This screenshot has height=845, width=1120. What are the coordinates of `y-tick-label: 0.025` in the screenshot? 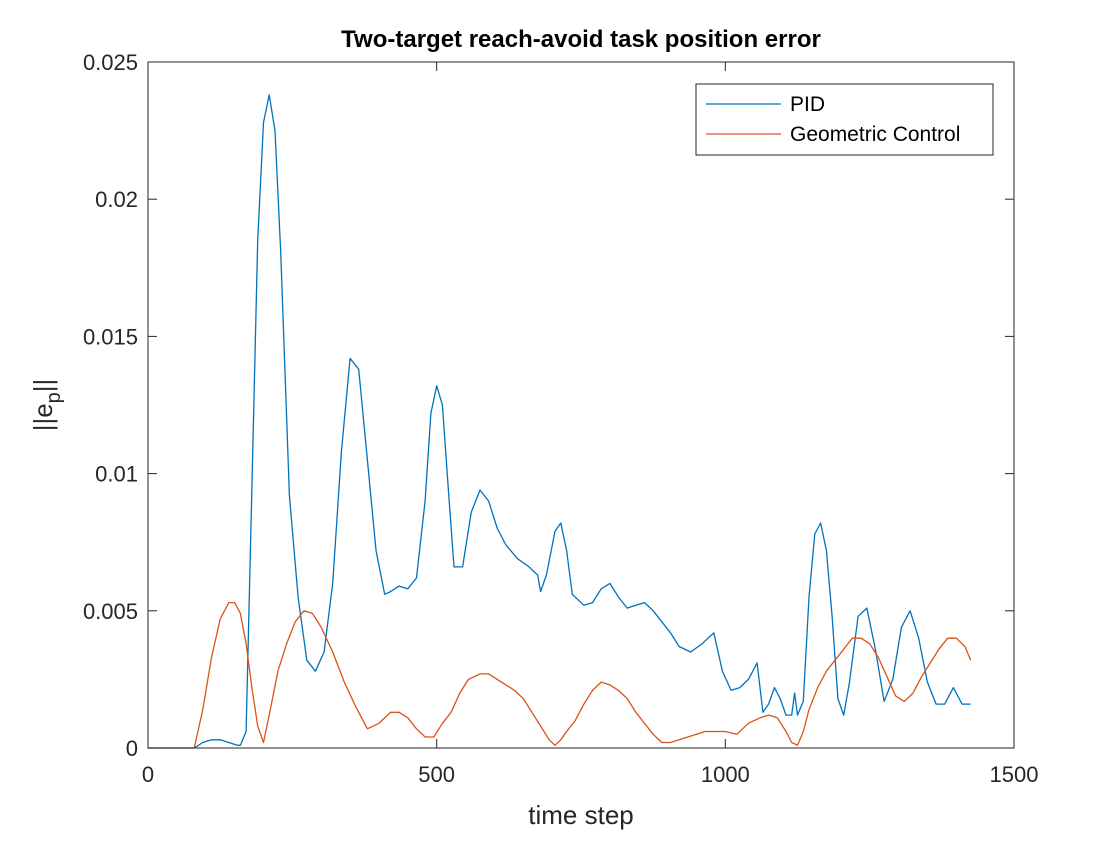 It's located at (110, 62).